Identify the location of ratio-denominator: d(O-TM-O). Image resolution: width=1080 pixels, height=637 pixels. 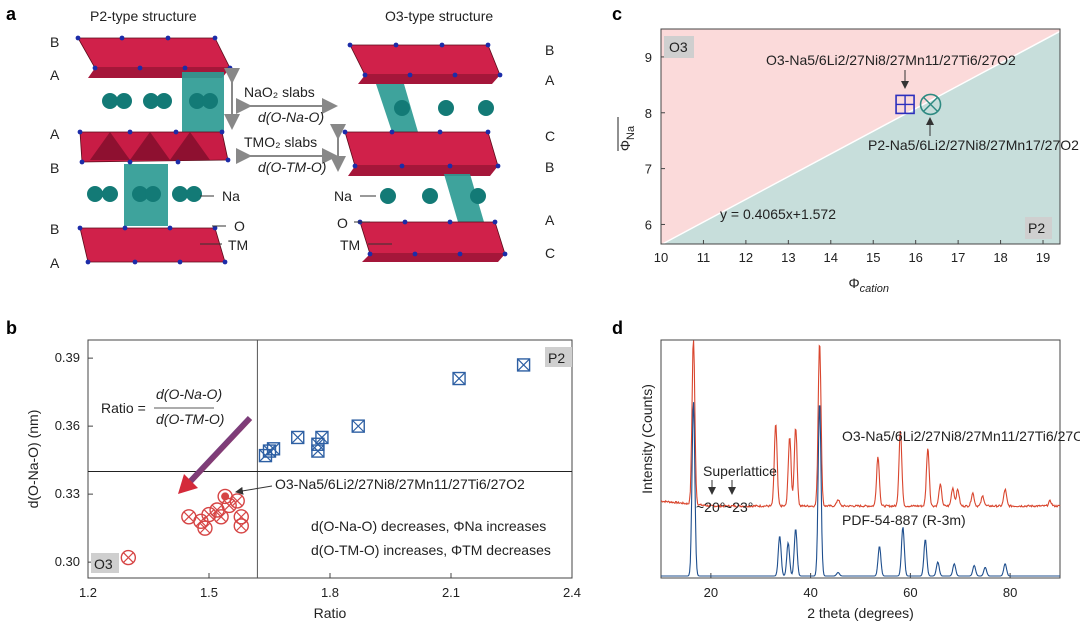
(190, 419).